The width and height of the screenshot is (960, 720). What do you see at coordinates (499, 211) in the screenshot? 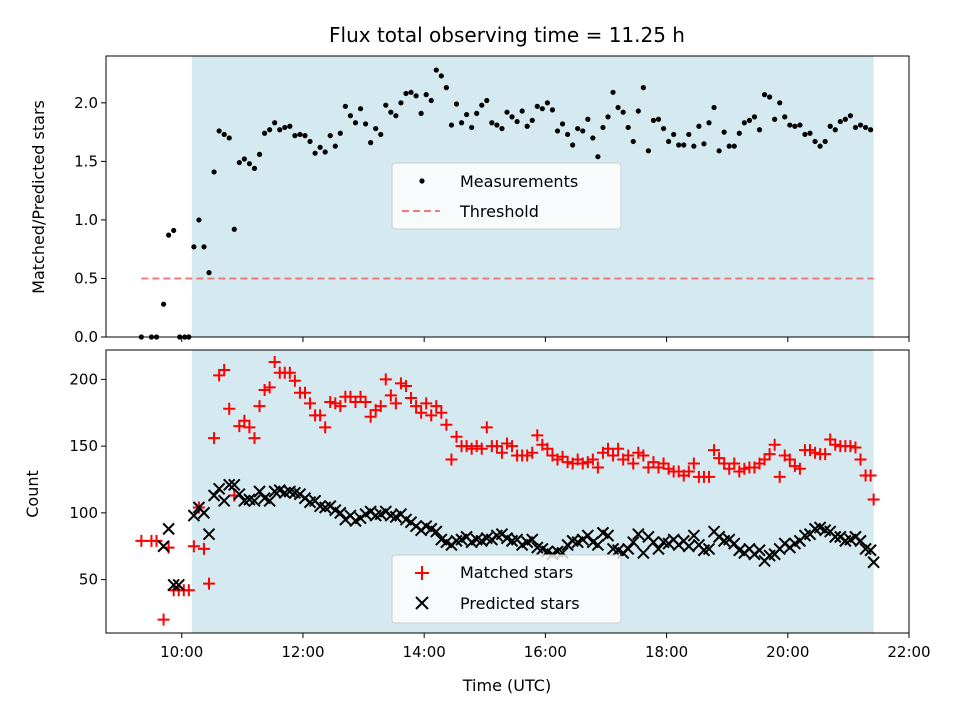
I see `legend-label-threshold: Threshold` at bounding box center [499, 211].